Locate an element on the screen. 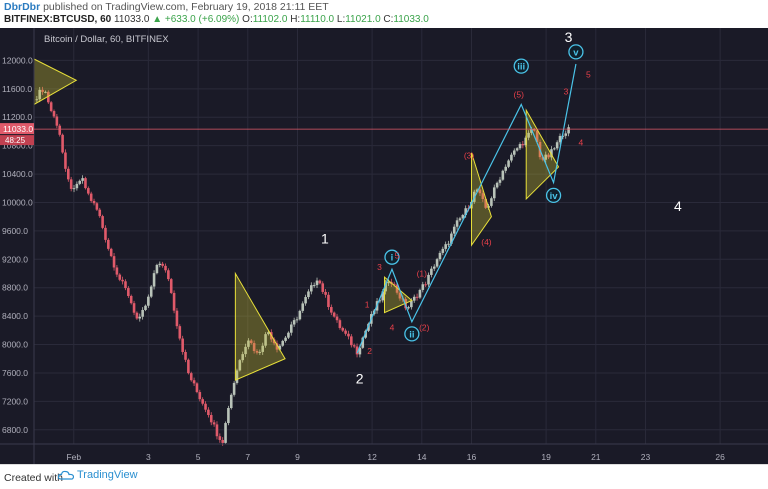  y-tick-label: 7600.0 is located at coordinates (15, 373).